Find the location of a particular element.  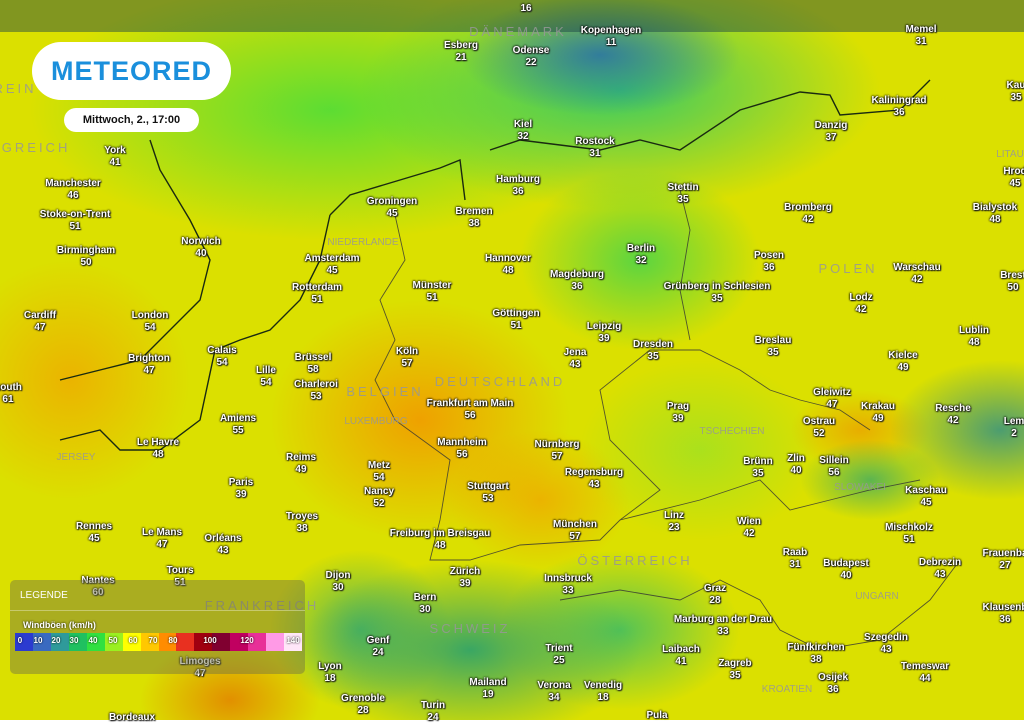

city-label: Mannheim 56 is located at coordinates (461, 449).